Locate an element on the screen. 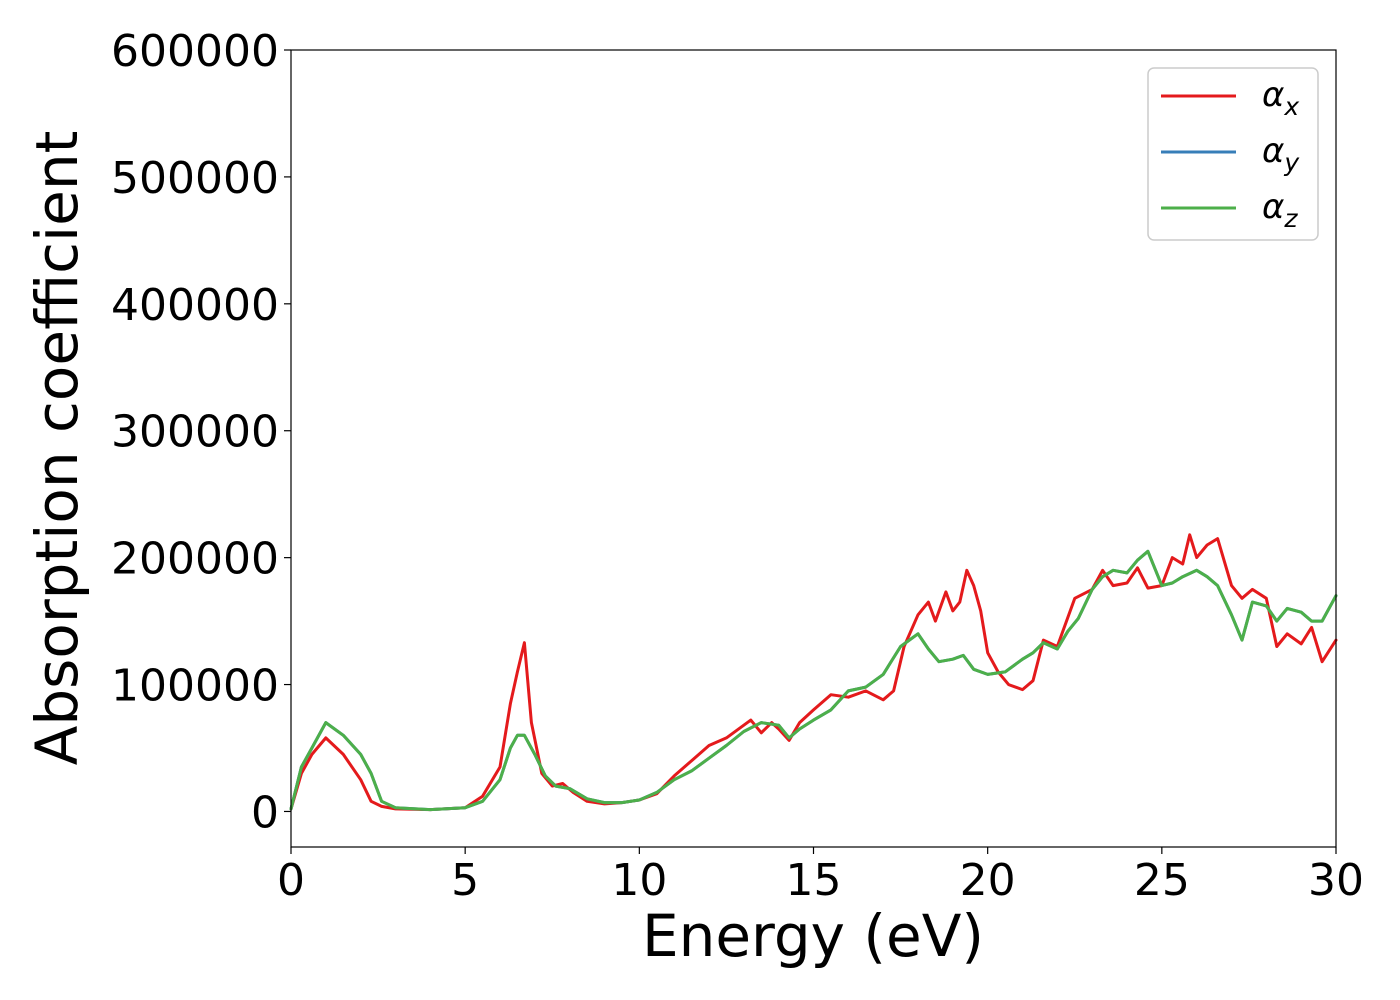 The image size is (1400, 1000). x-tick-label: 15 is located at coordinates (814, 880).